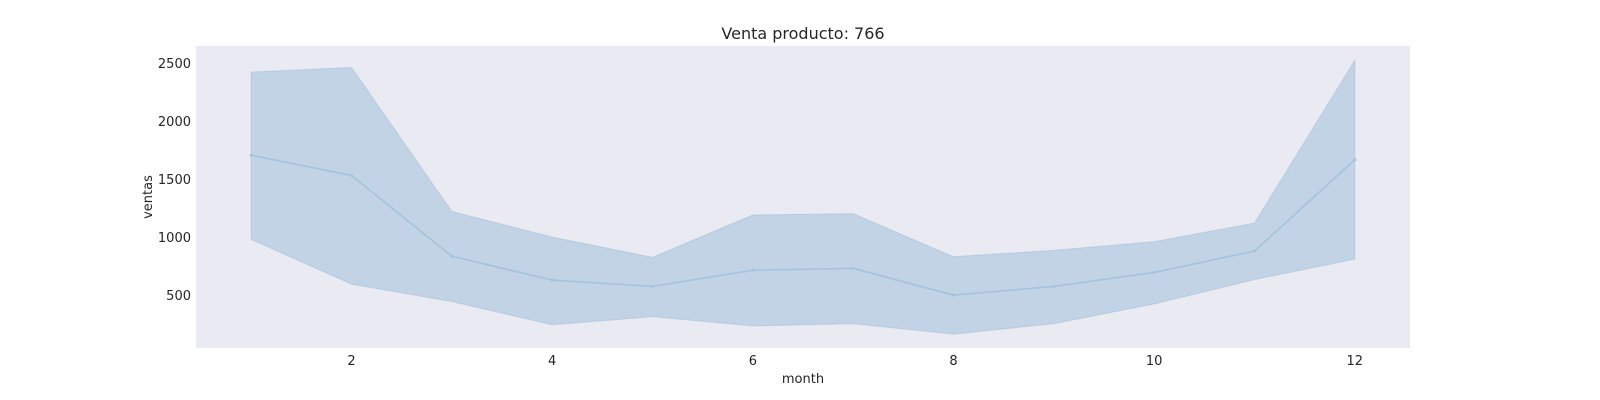  I want to click on y-axis-ticks: 500 1000 1500 2000 2500, so click(174, 180).